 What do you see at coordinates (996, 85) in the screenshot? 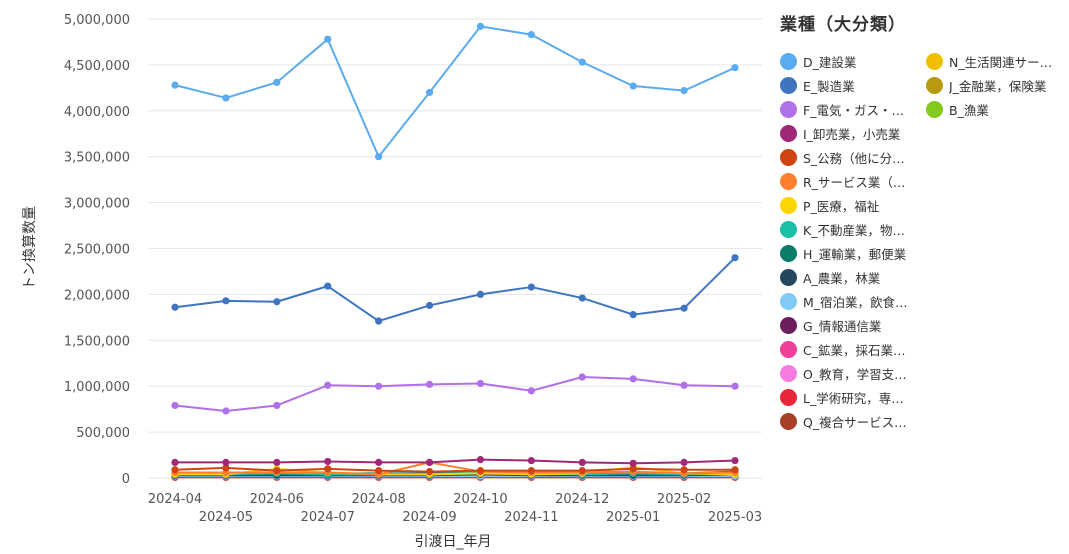
I see `legend-item: J_金融業，保険業` at bounding box center [996, 85].